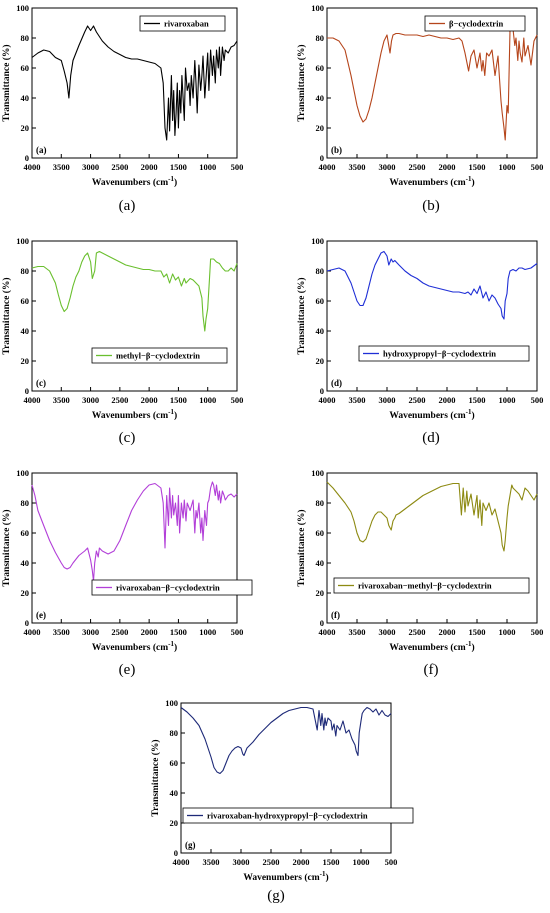 This screenshot has width=550, height=913. Describe the element at coordinates (475, 23) in the screenshot. I see `chart-b-legend-box` at that location.